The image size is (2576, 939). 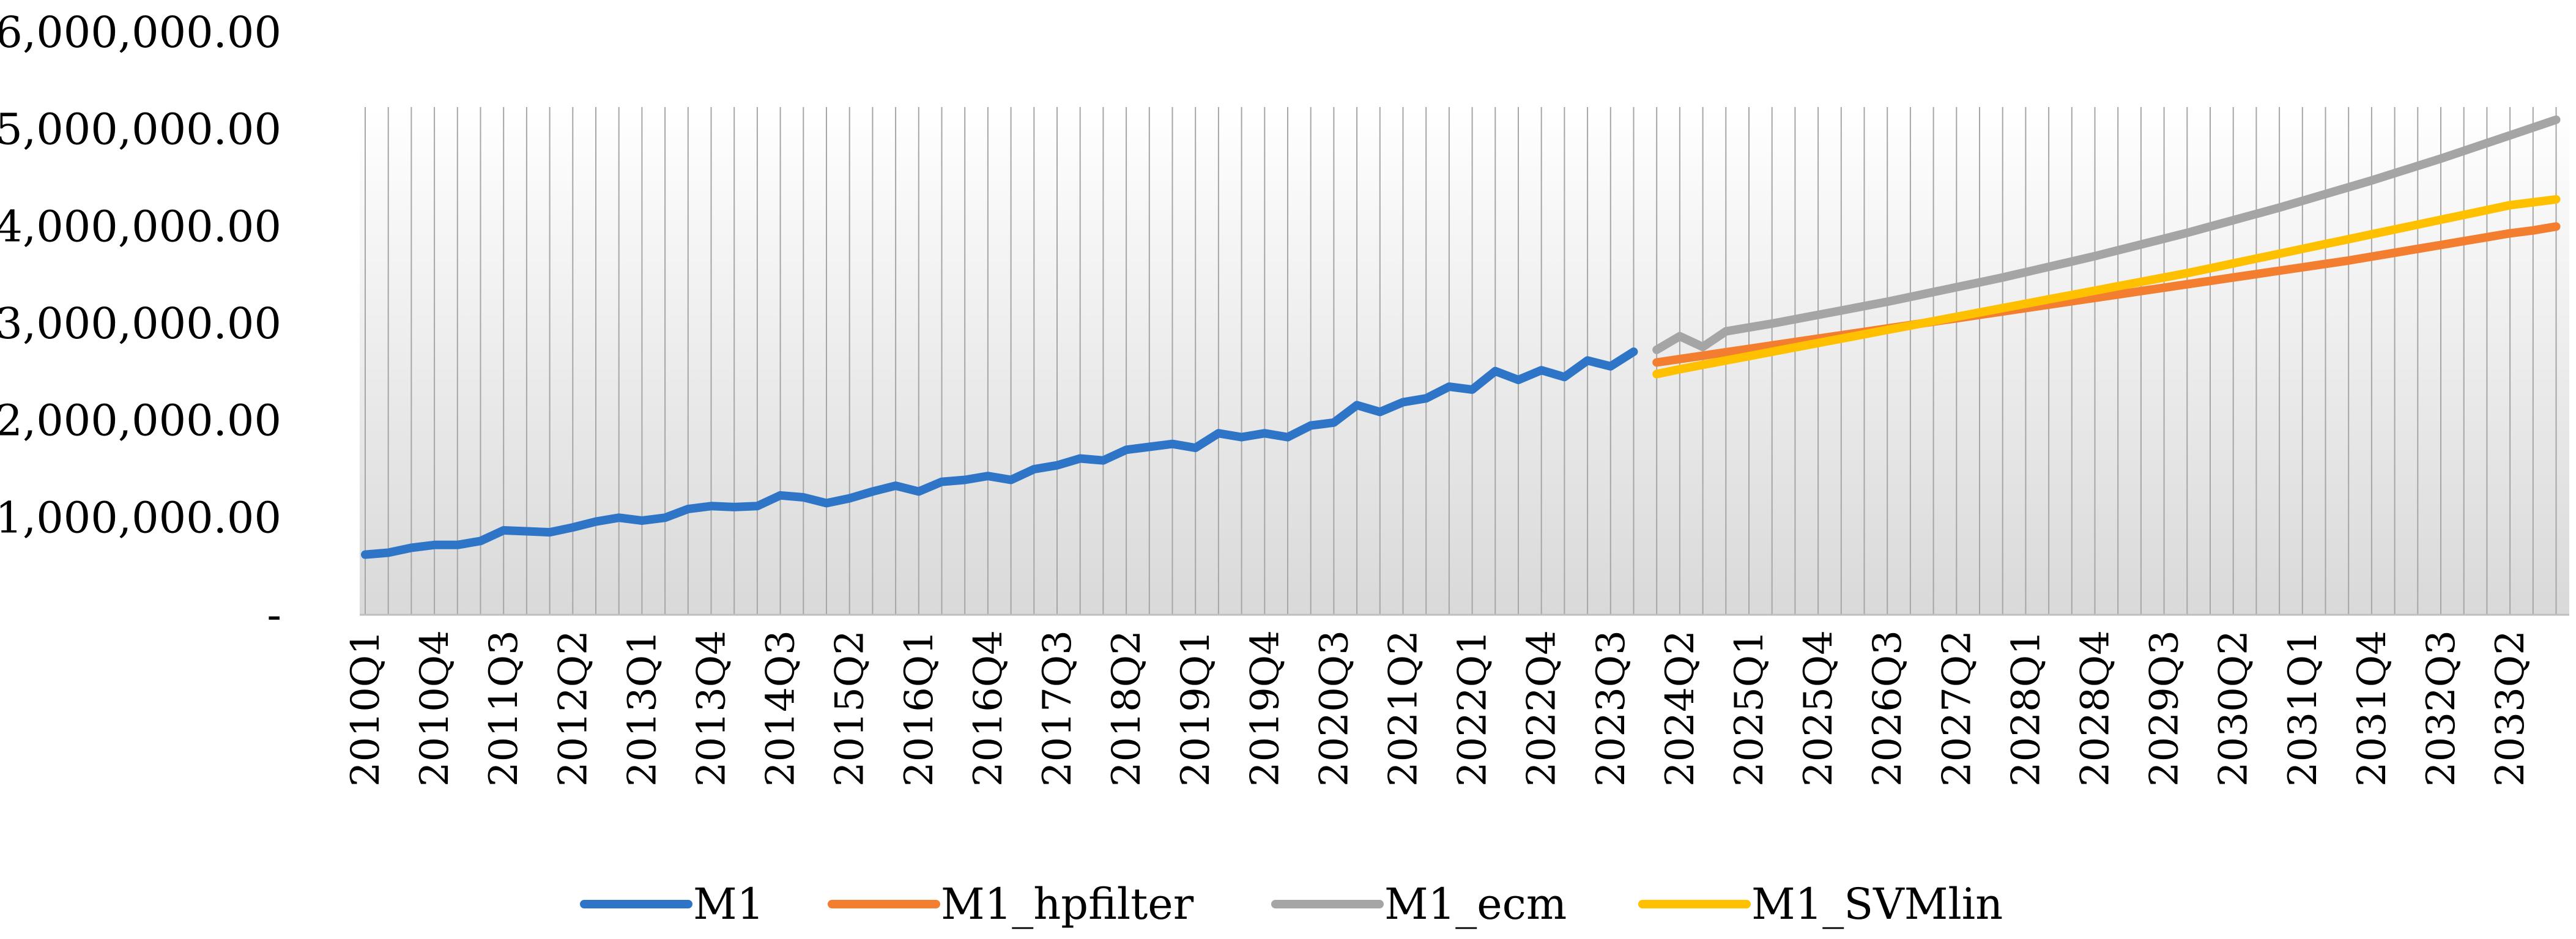 What do you see at coordinates (1475, 904) in the screenshot?
I see `legend-label: M1_ecm` at bounding box center [1475, 904].